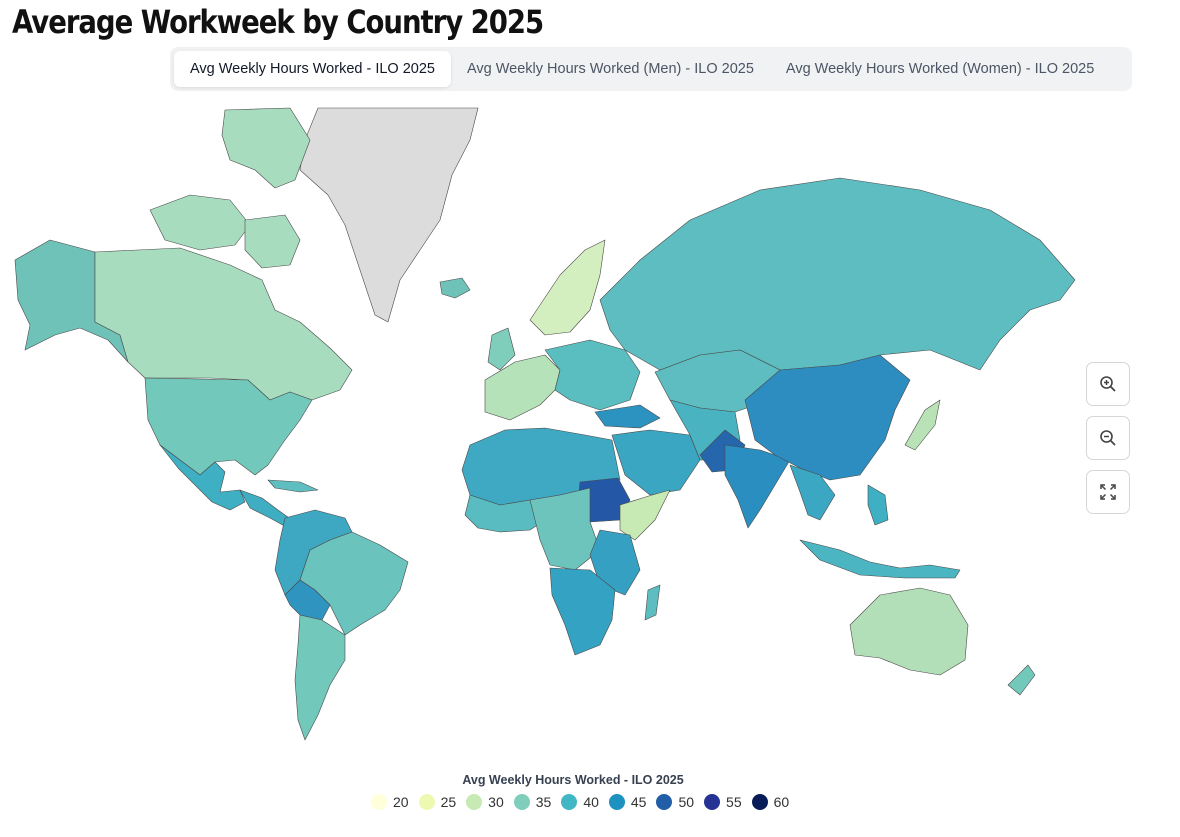 The height and width of the screenshot is (837, 1180). What do you see at coordinates (401, 802) in the screenshot?
I see `legend-label: 20` at bounding box center [401, 802].